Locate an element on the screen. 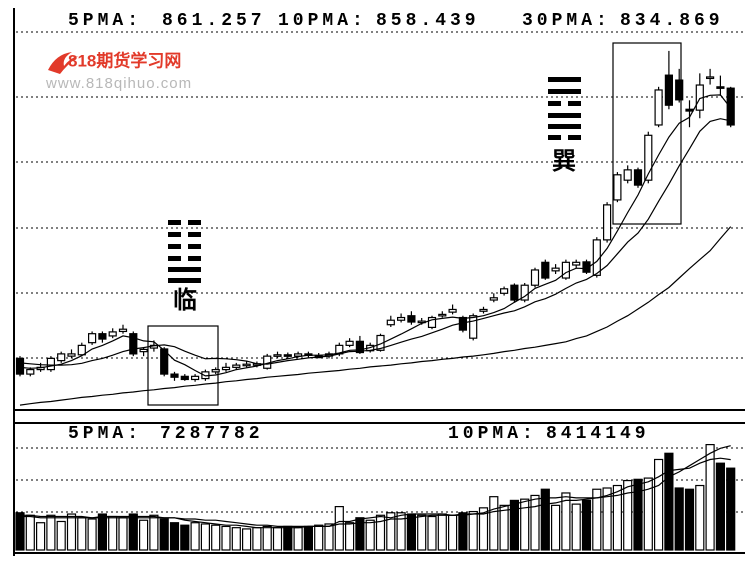 This screenshot has width=750, height=562. vol-ma-value: 7287782 is located at coordinates (212, 434).